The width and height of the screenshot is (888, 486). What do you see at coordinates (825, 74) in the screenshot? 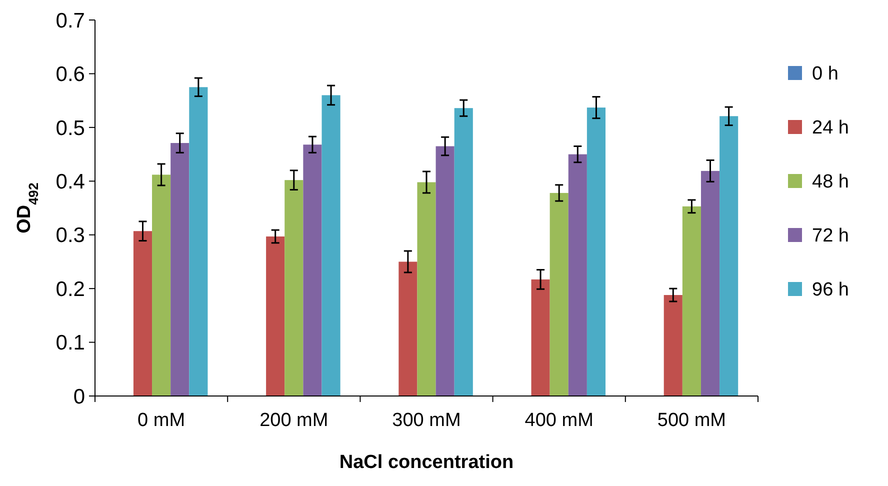
I see `legend-label: 0 h` at bounding box center [825, 74].